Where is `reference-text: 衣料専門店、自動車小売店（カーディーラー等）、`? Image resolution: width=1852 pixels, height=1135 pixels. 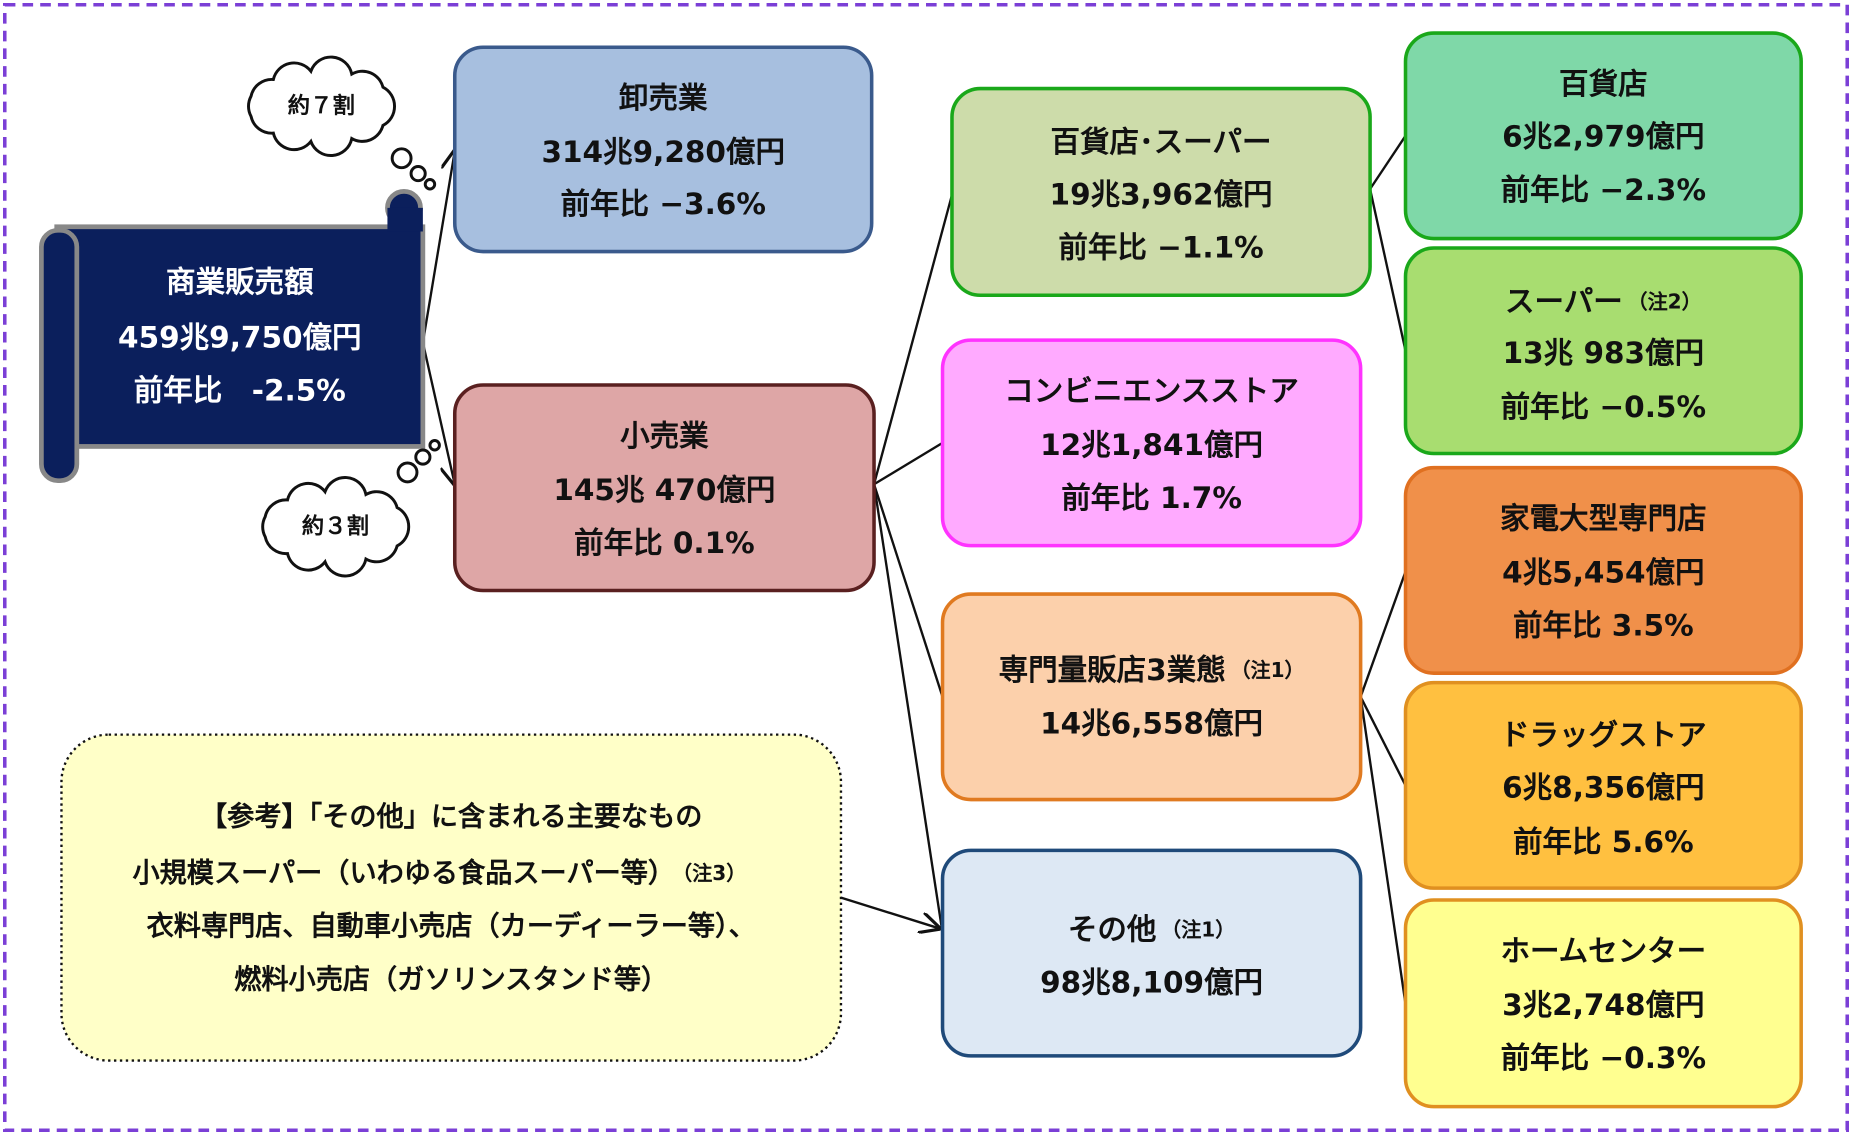 reference-text: 衣料専門店、自動車小売店（カーディーラー等）、 is located at coordinates (451, 926).